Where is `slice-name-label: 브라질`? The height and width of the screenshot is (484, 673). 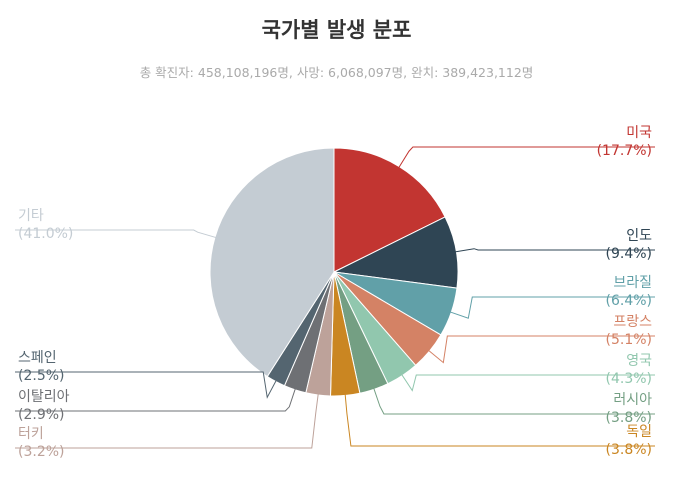 slice-name-label: 브라질 is located at coordinates (632, 283).